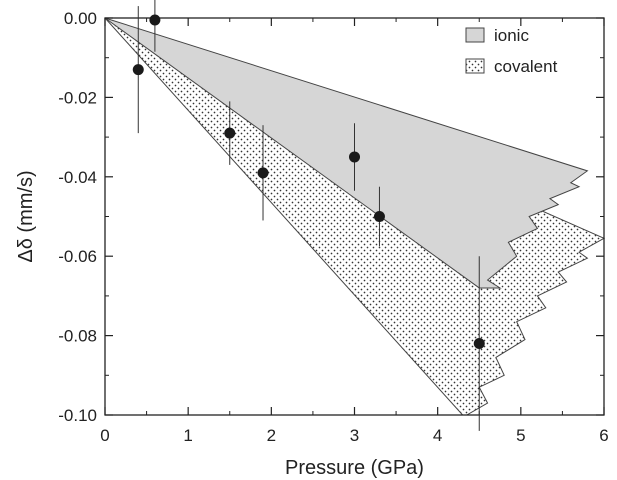  What do you see at coordinates (603, 435) in the screenshot?
I see `x-tick-label: 6` at bounding box center [603, 435].